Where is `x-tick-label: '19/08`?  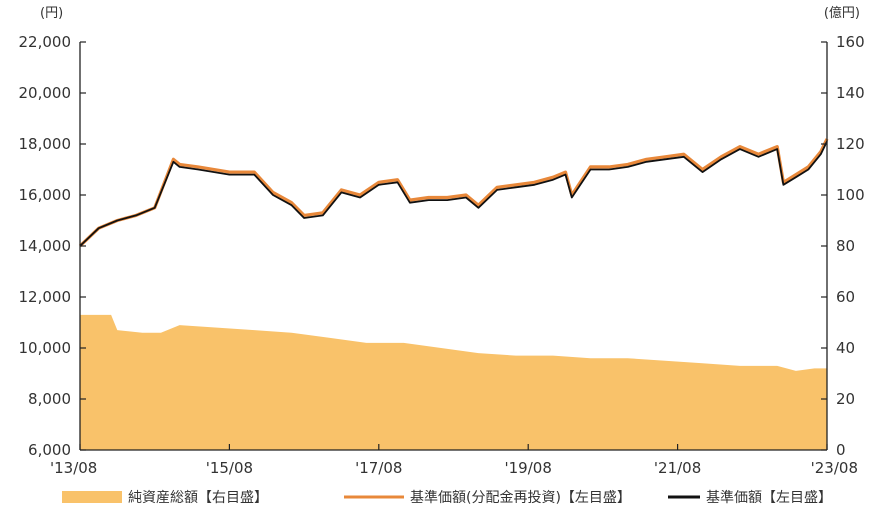
x-tick-label: '19/08 is located at coordinates (528, 468).